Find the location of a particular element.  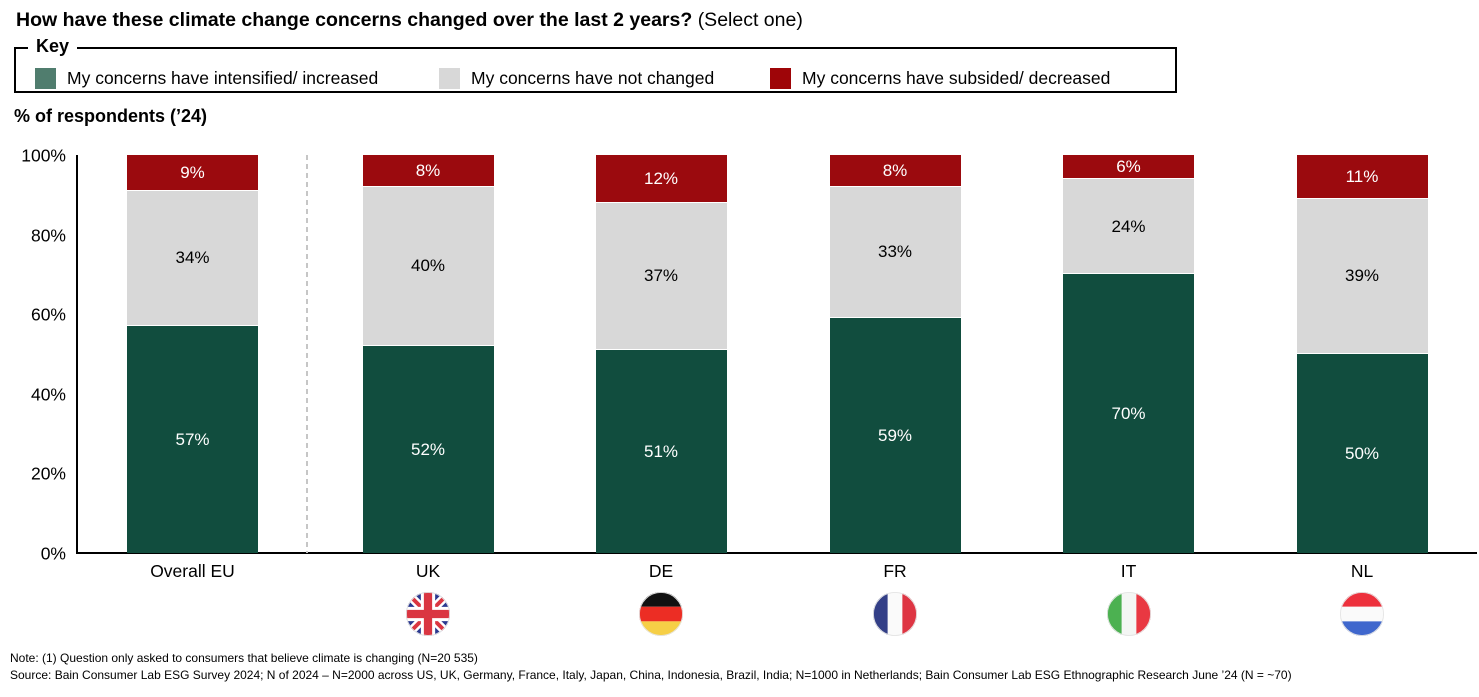

flag-it is located at coordinates (1128, 614).